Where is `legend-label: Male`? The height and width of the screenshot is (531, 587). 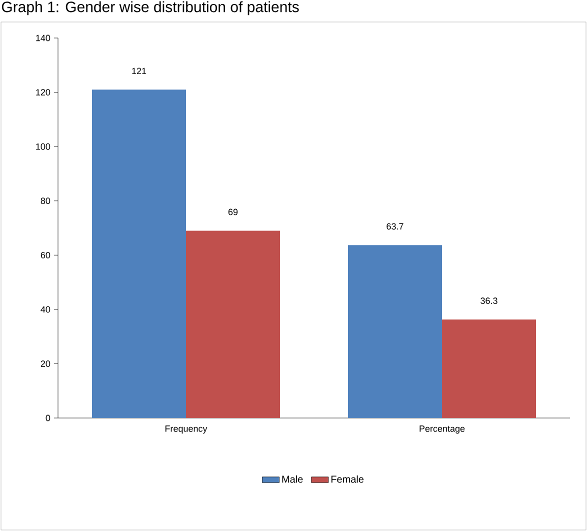
legend-label: Male is located at coordinates (292, 479).